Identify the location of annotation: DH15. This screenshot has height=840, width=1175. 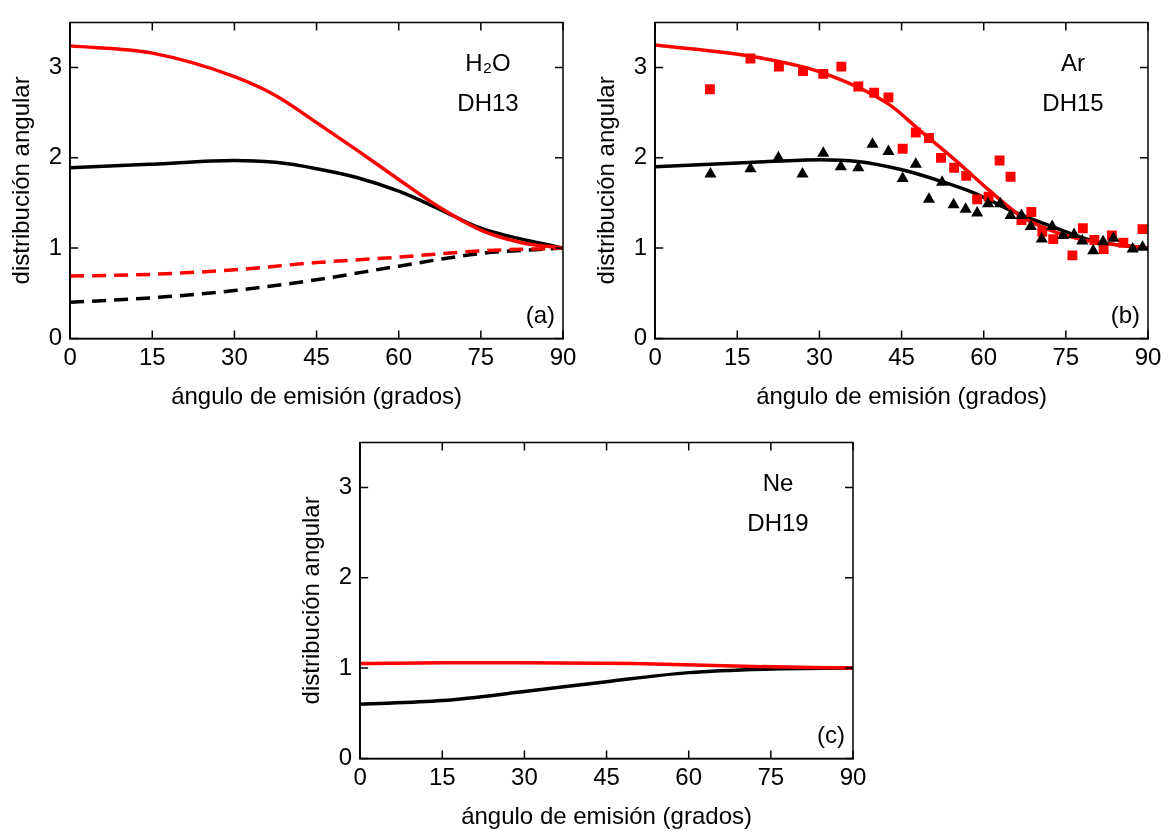
(1073, 103).